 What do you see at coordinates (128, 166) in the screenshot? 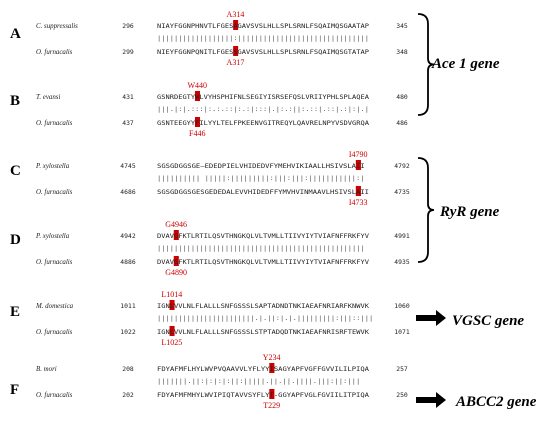
I see `top-start-position: 4745` at bounding box center [128, 166].